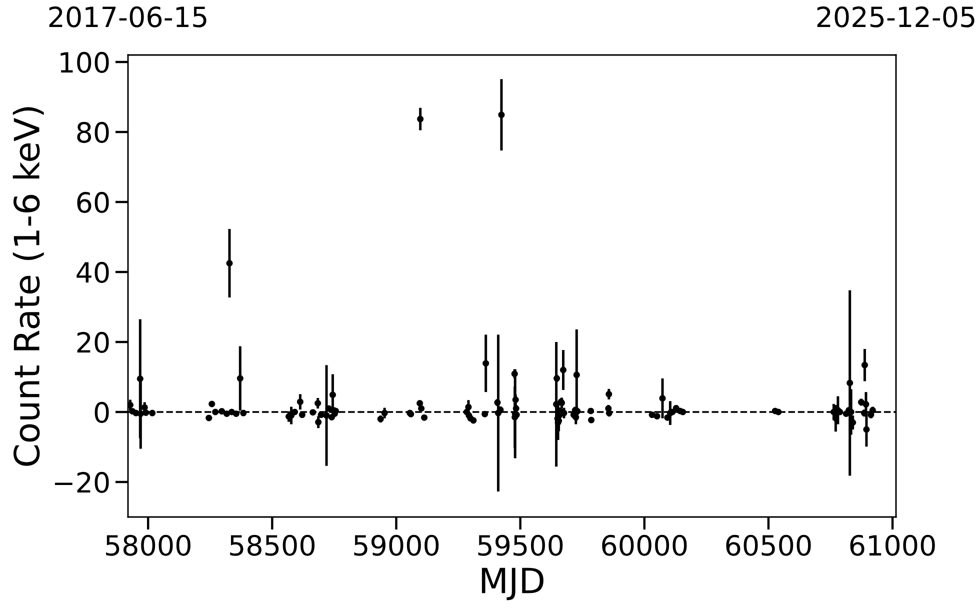 The height and width of the screenshot is (613, 980). Describe the element at coordinates (644, 545) in the screenshot. I see `x-tick-label: 60000` at that location.